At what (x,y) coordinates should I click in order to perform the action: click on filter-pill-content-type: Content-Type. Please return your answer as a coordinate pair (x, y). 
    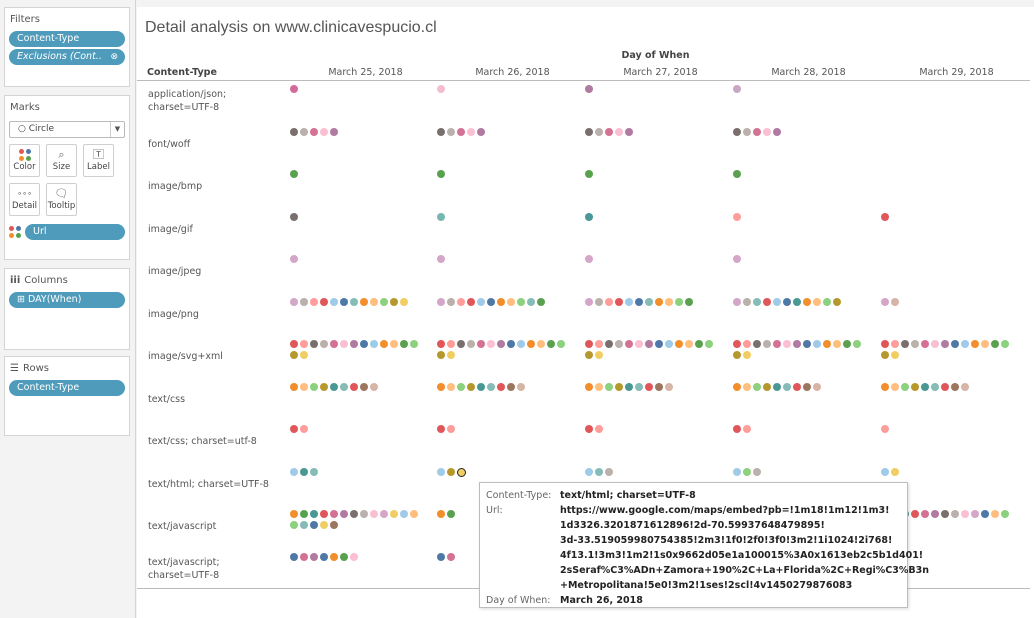
    Looking at the image, I should click on (67, 39).